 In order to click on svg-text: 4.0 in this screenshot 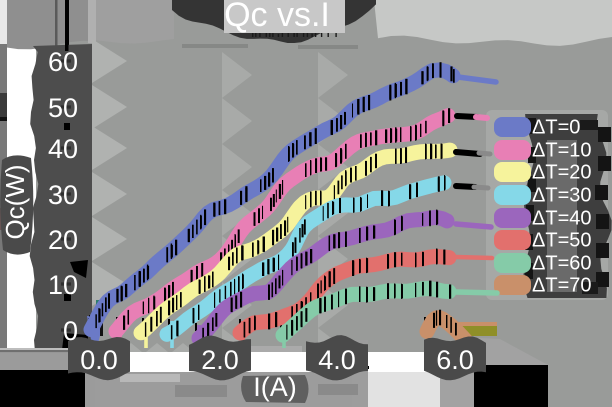, I will do `click(337, 360)`.